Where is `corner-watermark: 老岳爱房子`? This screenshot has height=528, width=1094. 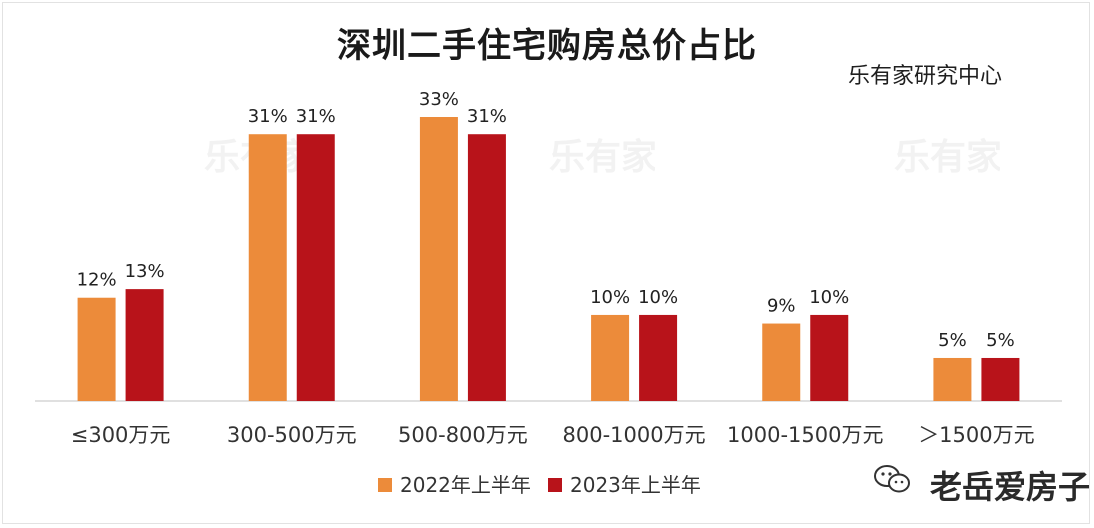 corner-watermark: 老岳爱房子 is located at coordinates (1010, 487).